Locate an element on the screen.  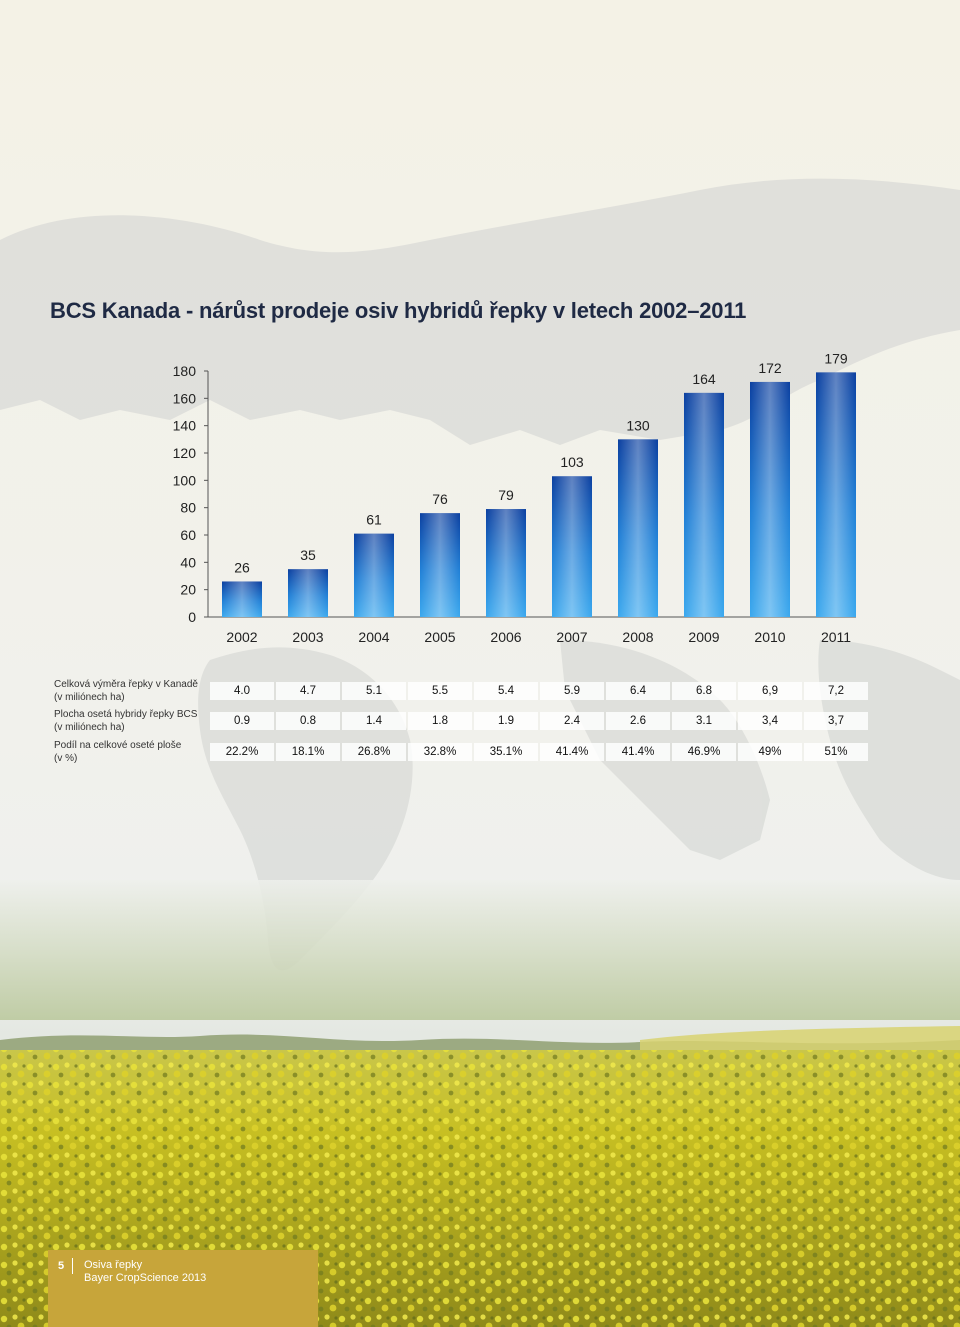
bar-value-label: 130 is located at coordinates (638, 425).